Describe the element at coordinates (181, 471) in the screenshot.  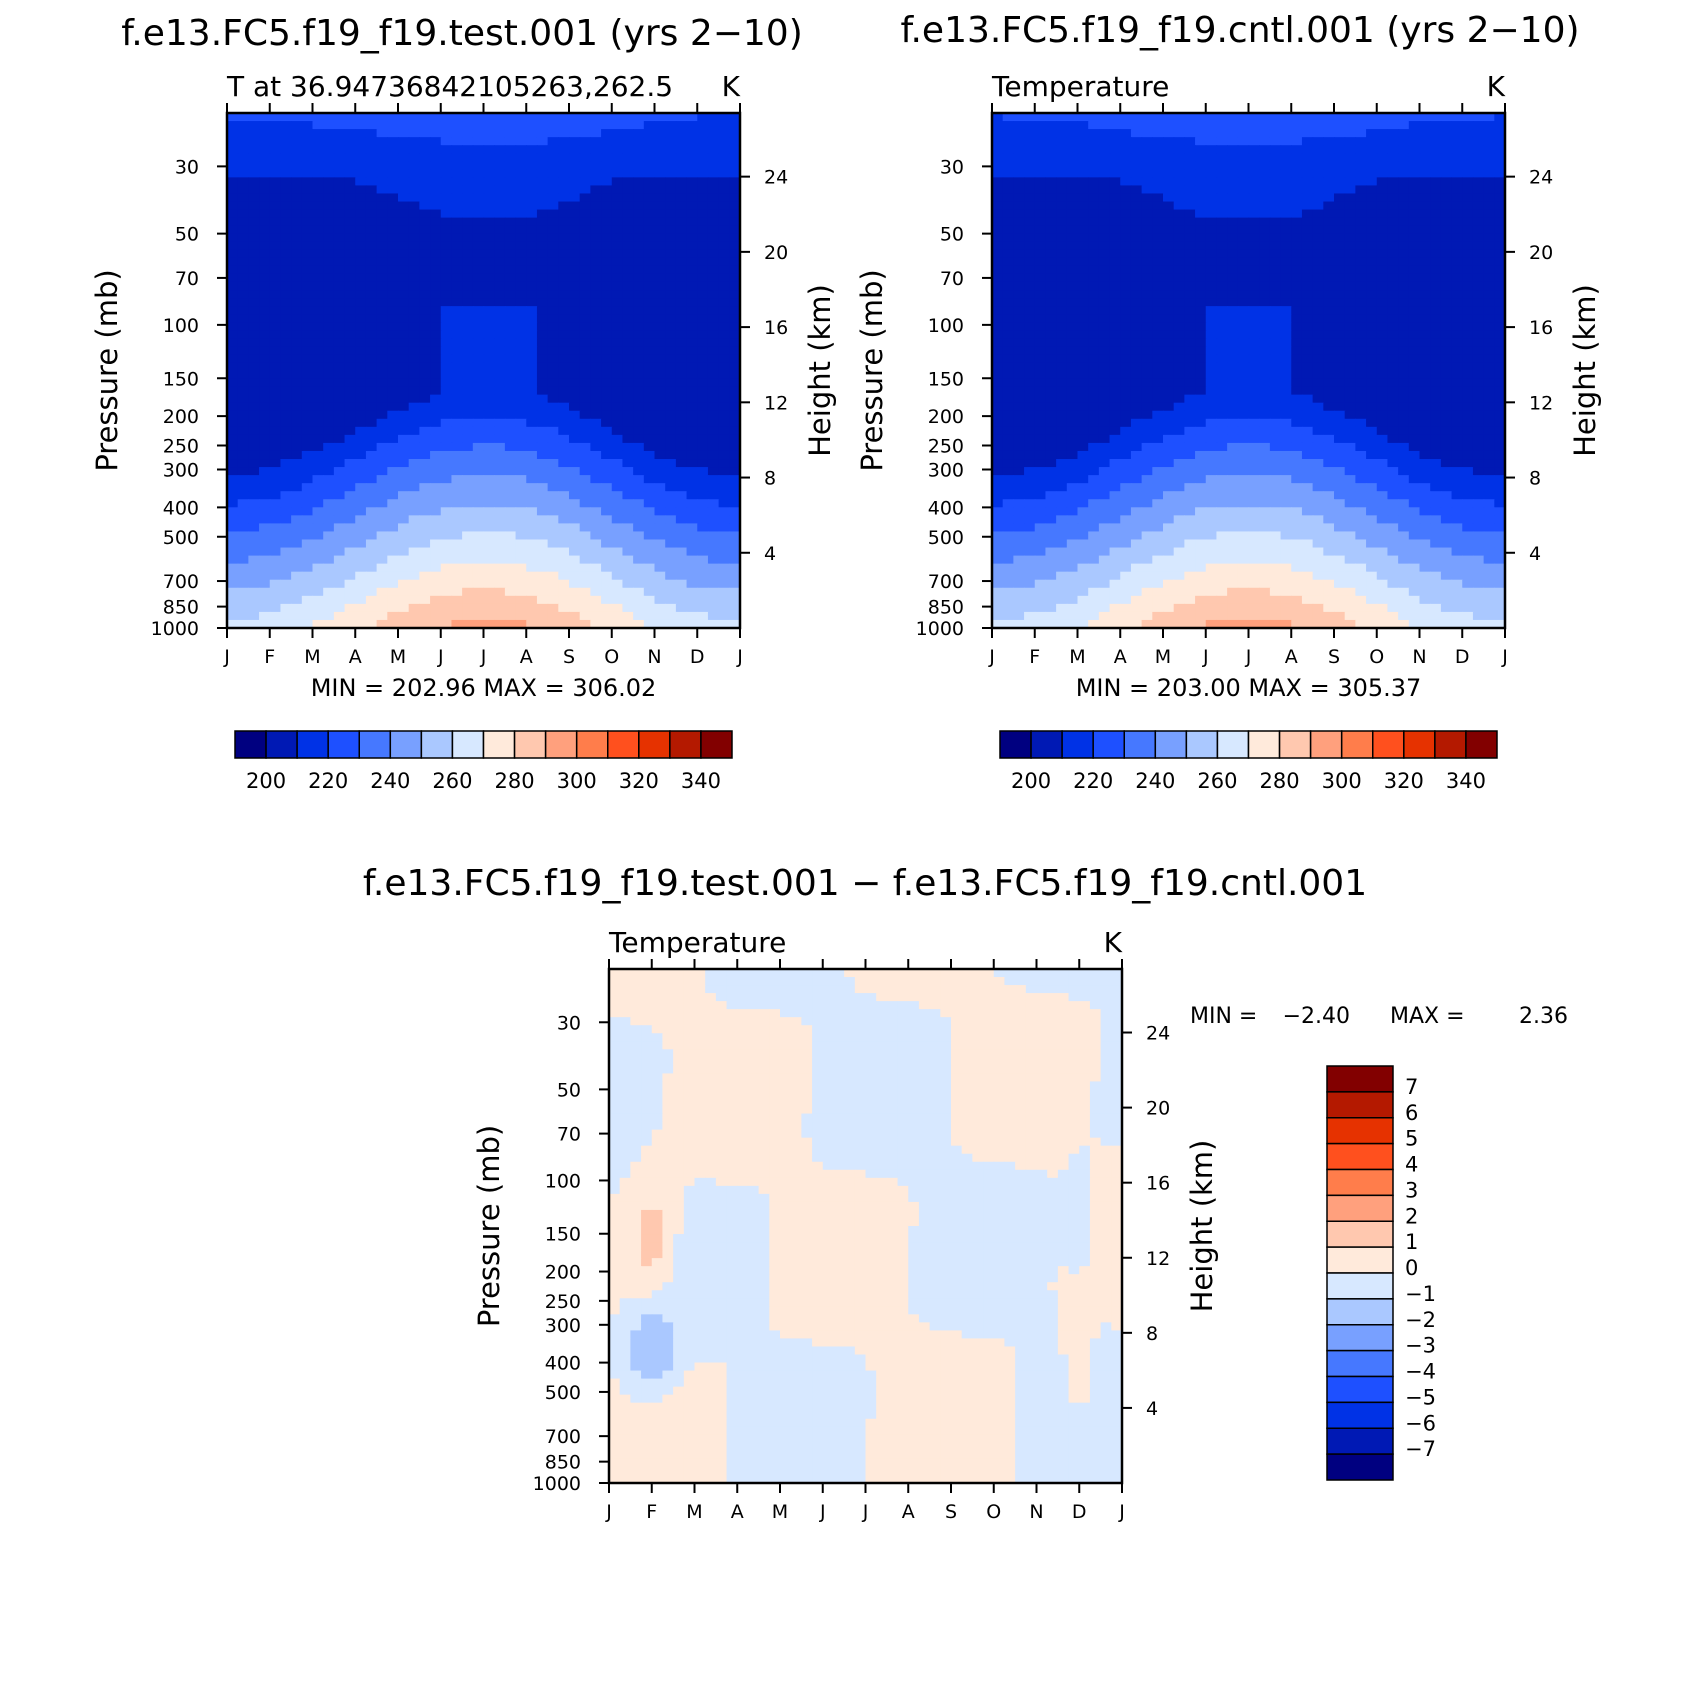
I see `test-ptick-label: 300` at that location.